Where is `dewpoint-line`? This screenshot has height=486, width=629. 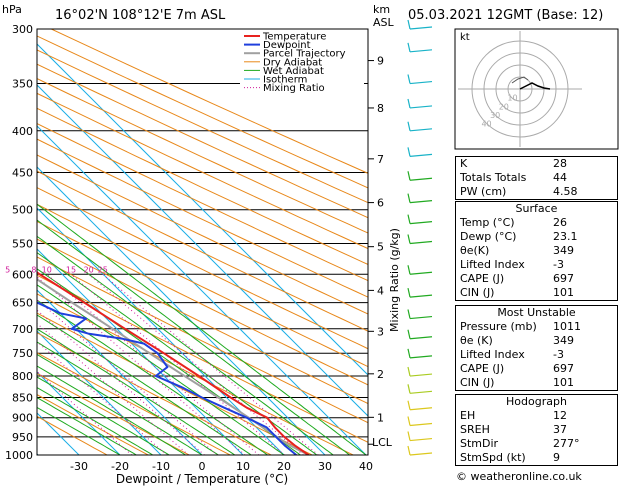
dewpoint-line is located at coordinates (167, 378).